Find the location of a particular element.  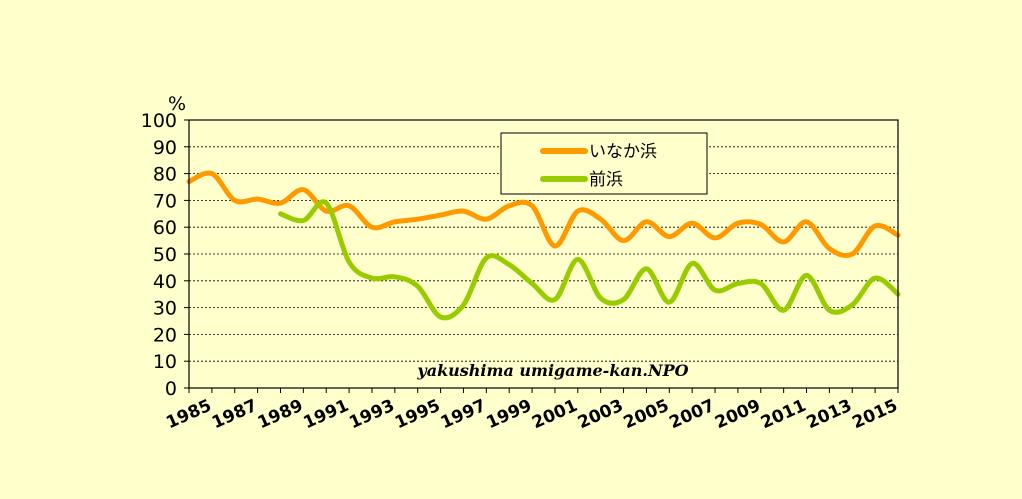

y-tick-label: 50 is located at coordinates (165, 255).